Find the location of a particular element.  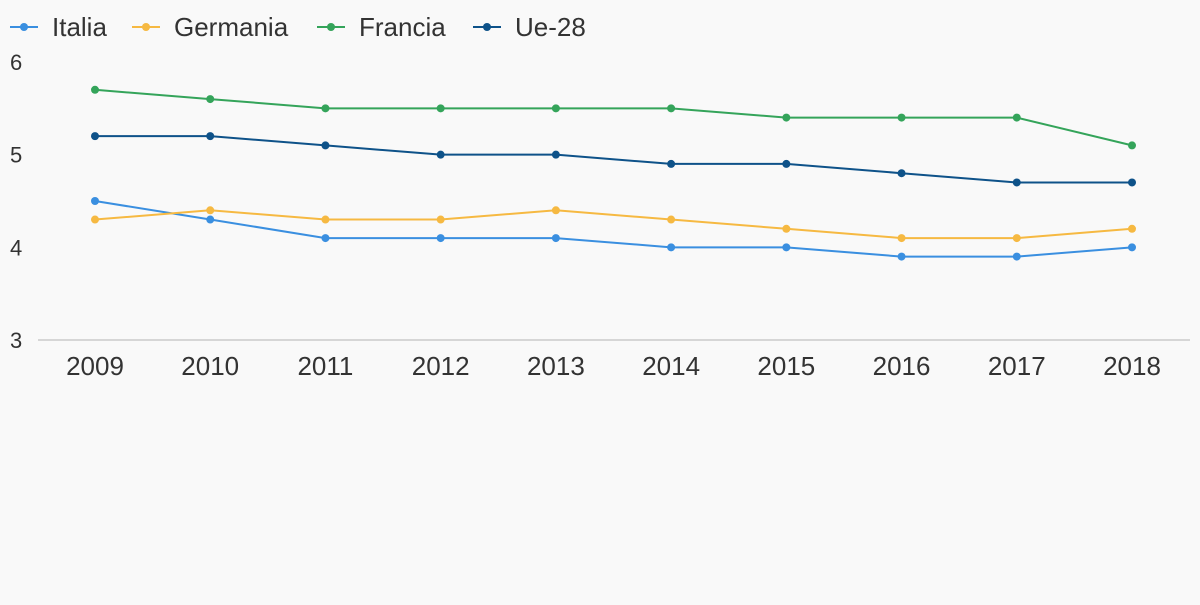

y-tick-label: 4 is located at coordinates (16, 247).